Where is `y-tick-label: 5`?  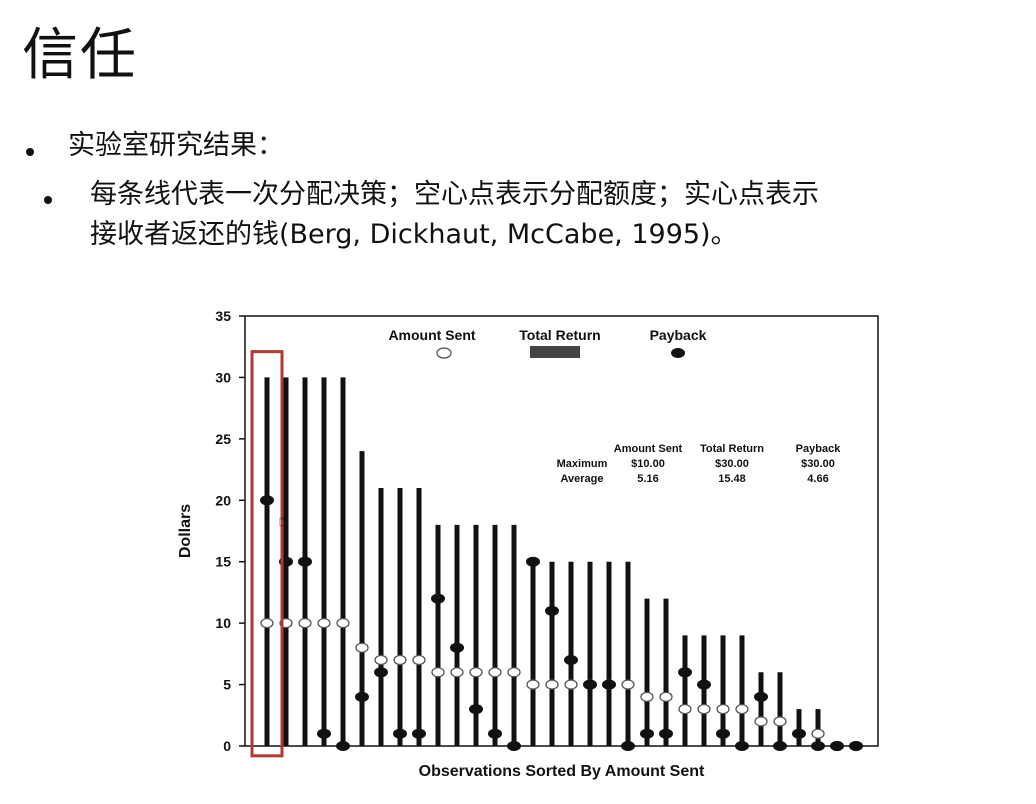 y-tick-label: 5 is located at coordinates (227, 685).